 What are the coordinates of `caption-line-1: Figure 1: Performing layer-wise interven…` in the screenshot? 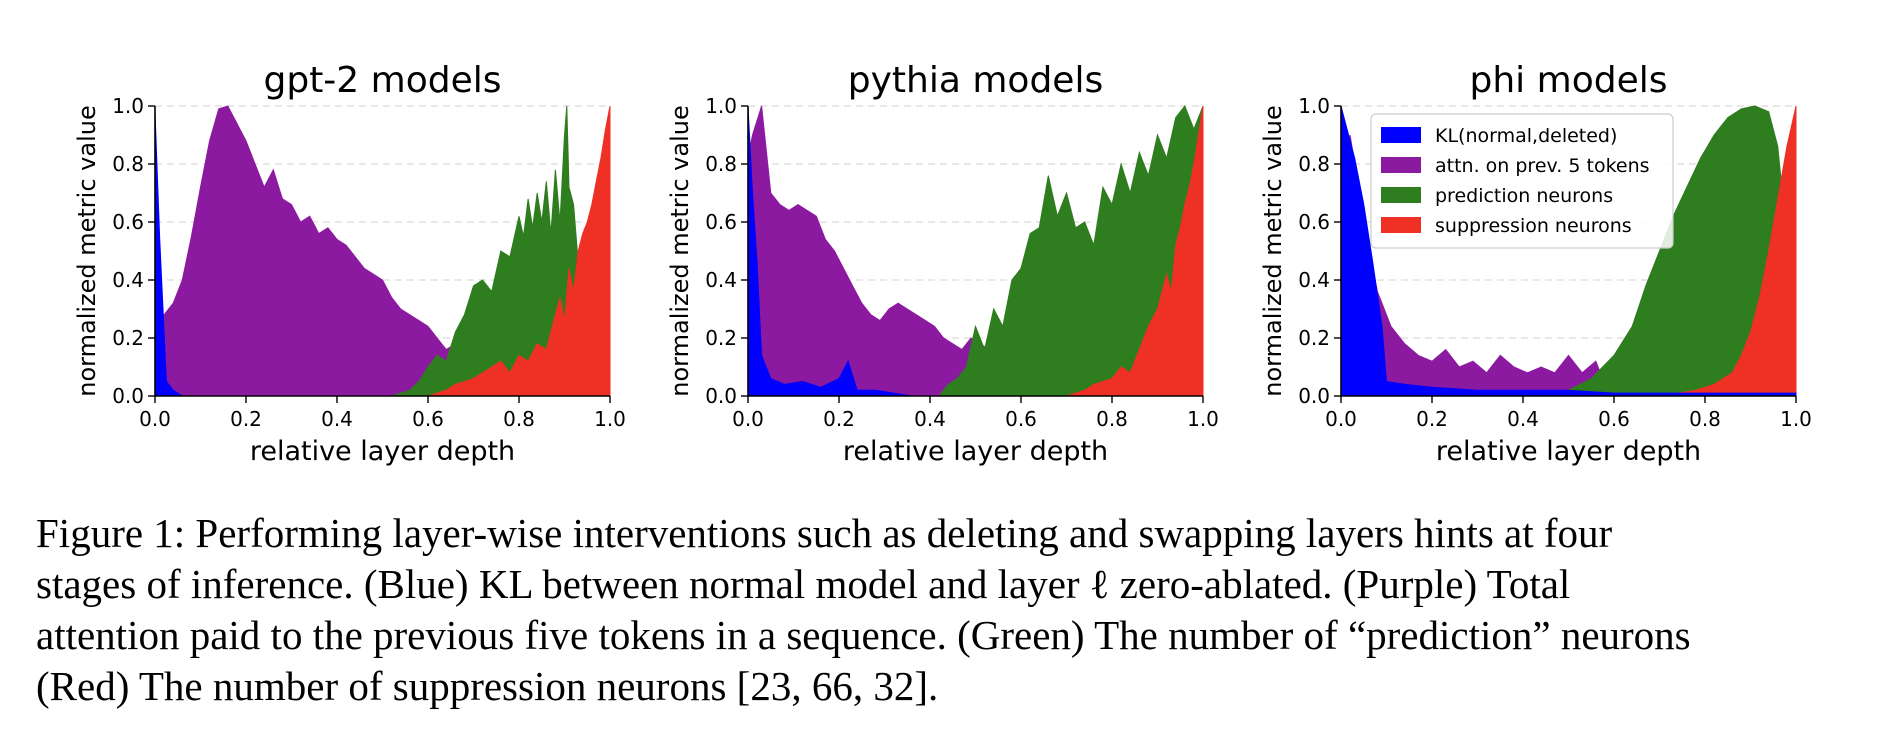 It's located at (824, 533).